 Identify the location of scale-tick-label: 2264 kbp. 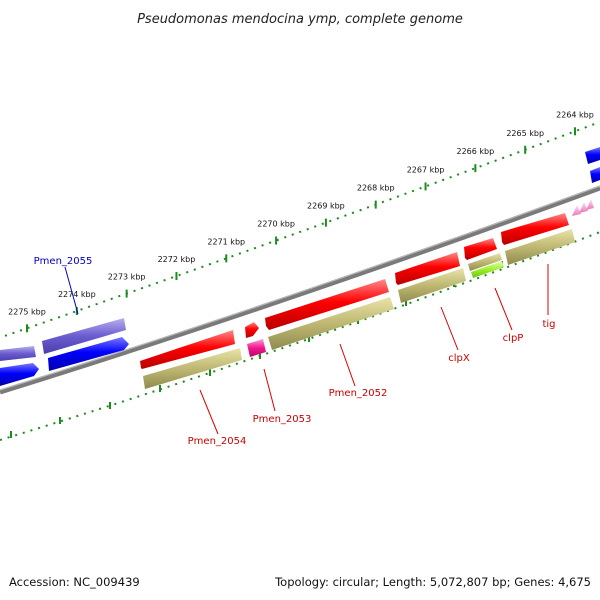
(575, 114).